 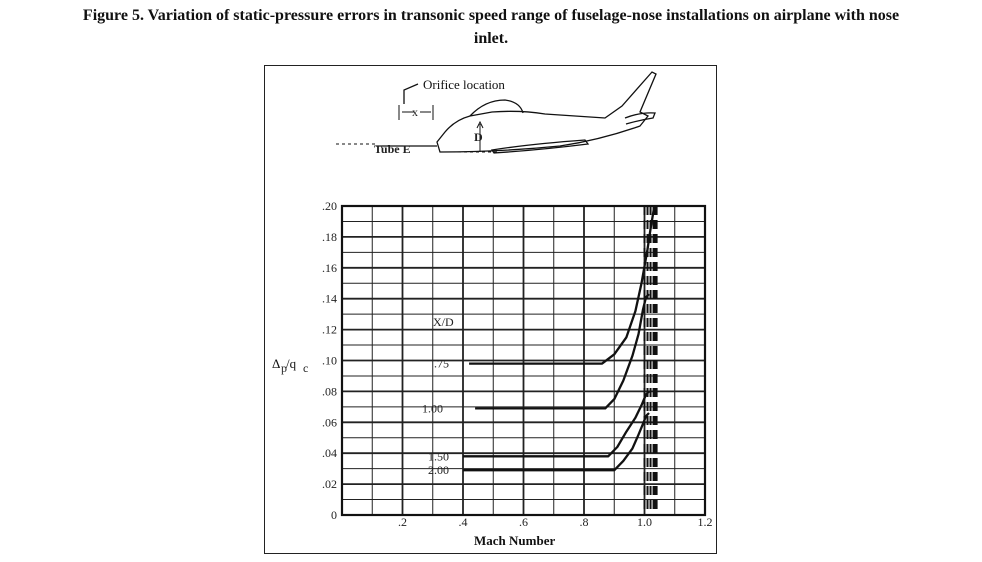 I want to click on series-label: 1.50, so click(x=438, y=456).